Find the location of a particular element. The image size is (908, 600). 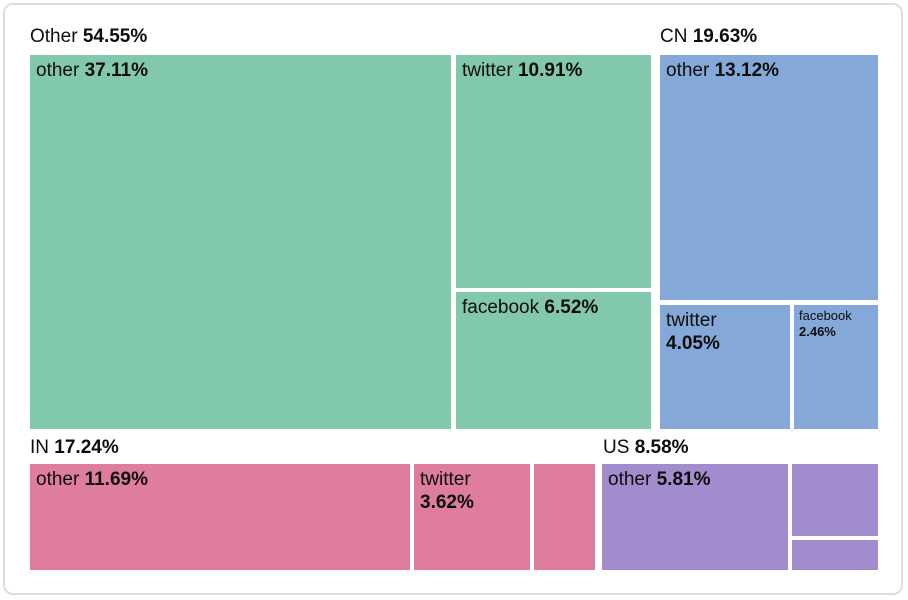

treemap-cell-cn-facebook: facebook 2.46% is located at coordinates (836, 367).